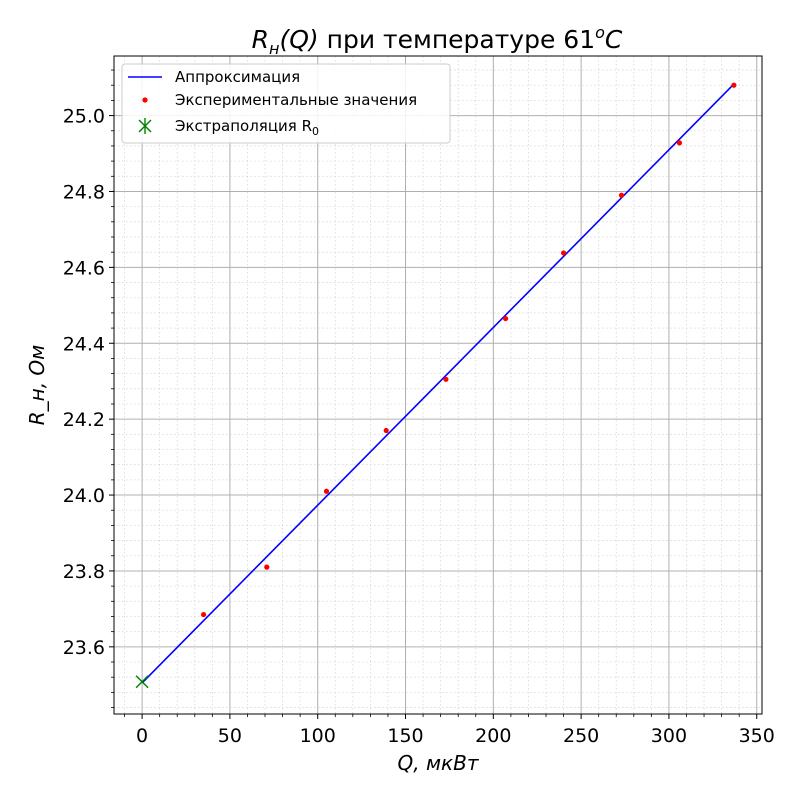  Describe the element at coordinates (237, 77) in the screenshot. I see `legend-label-approximation: Аппроксимация` at that location.